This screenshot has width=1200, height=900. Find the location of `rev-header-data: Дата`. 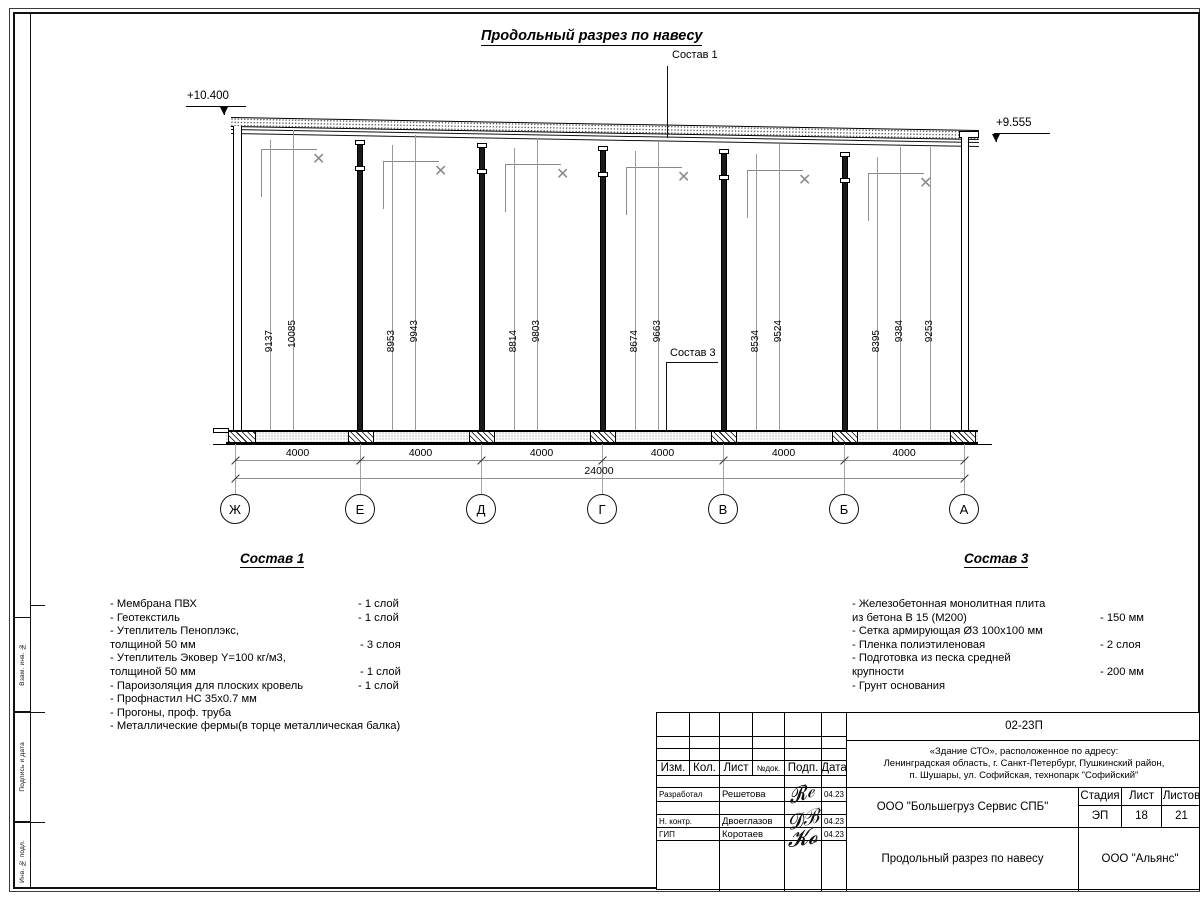

rev-header-data: Дата is located at coordinates (834, 768).